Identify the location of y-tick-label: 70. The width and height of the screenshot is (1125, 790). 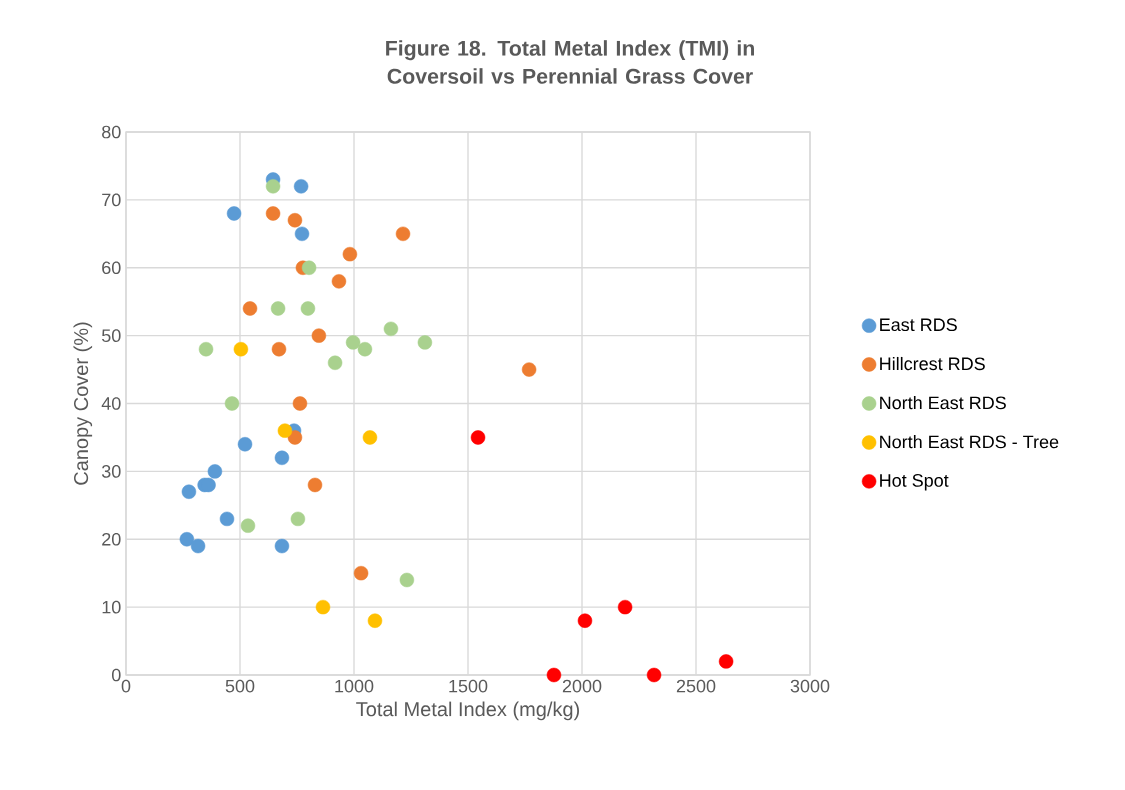
(111, 200).